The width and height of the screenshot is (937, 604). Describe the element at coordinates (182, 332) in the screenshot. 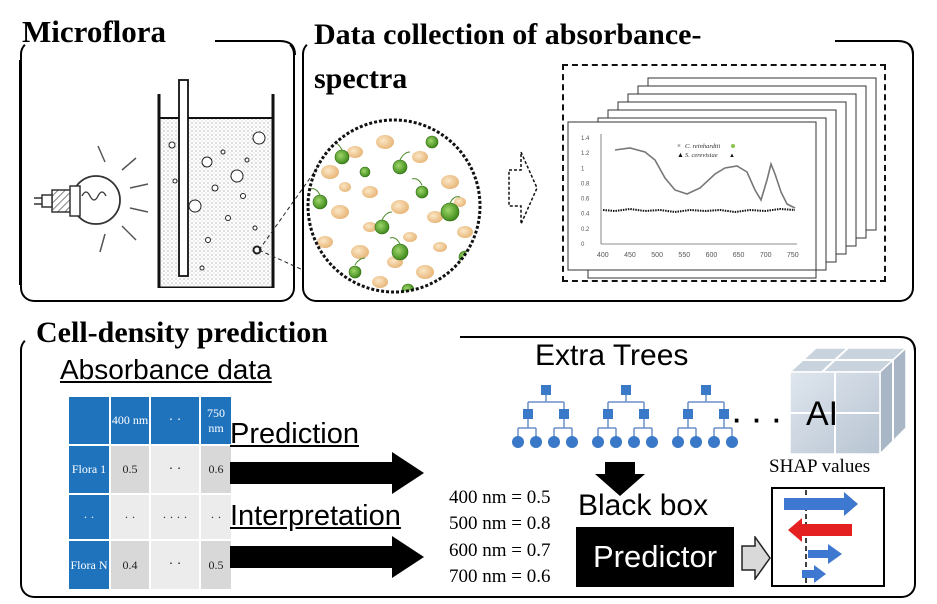

I see `cell-density-title: Cell-density prediction` at that location.